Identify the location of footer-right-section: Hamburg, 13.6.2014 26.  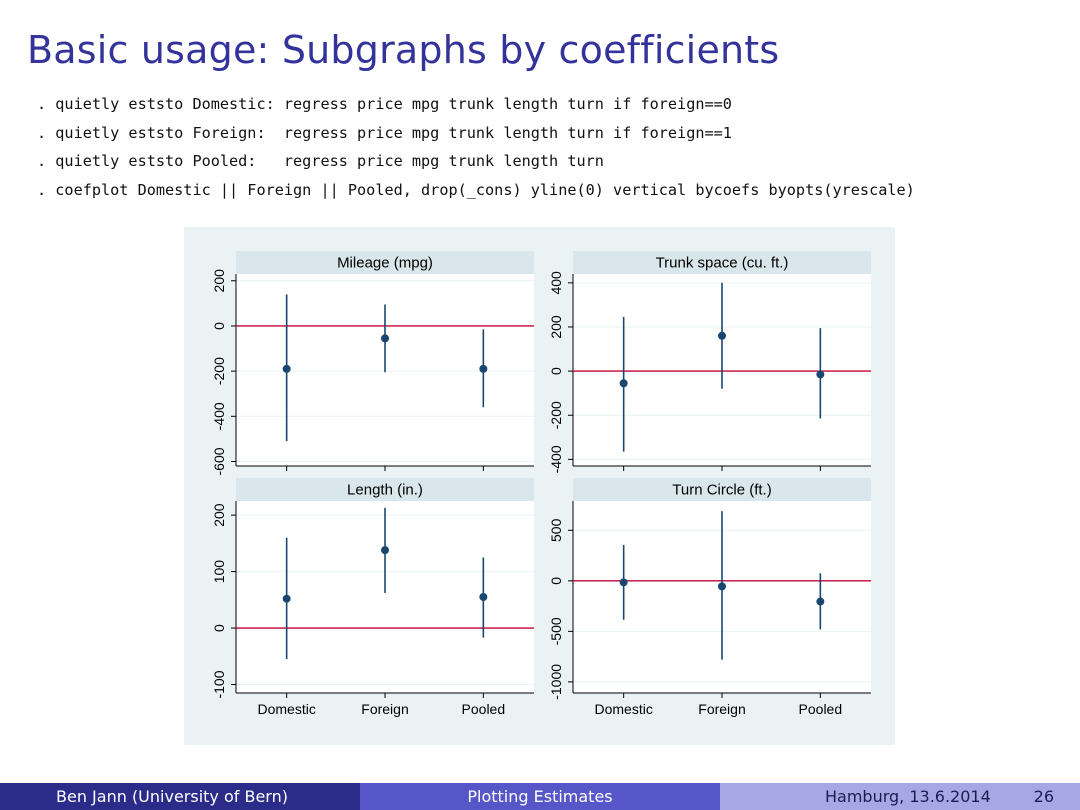
(900, 796).